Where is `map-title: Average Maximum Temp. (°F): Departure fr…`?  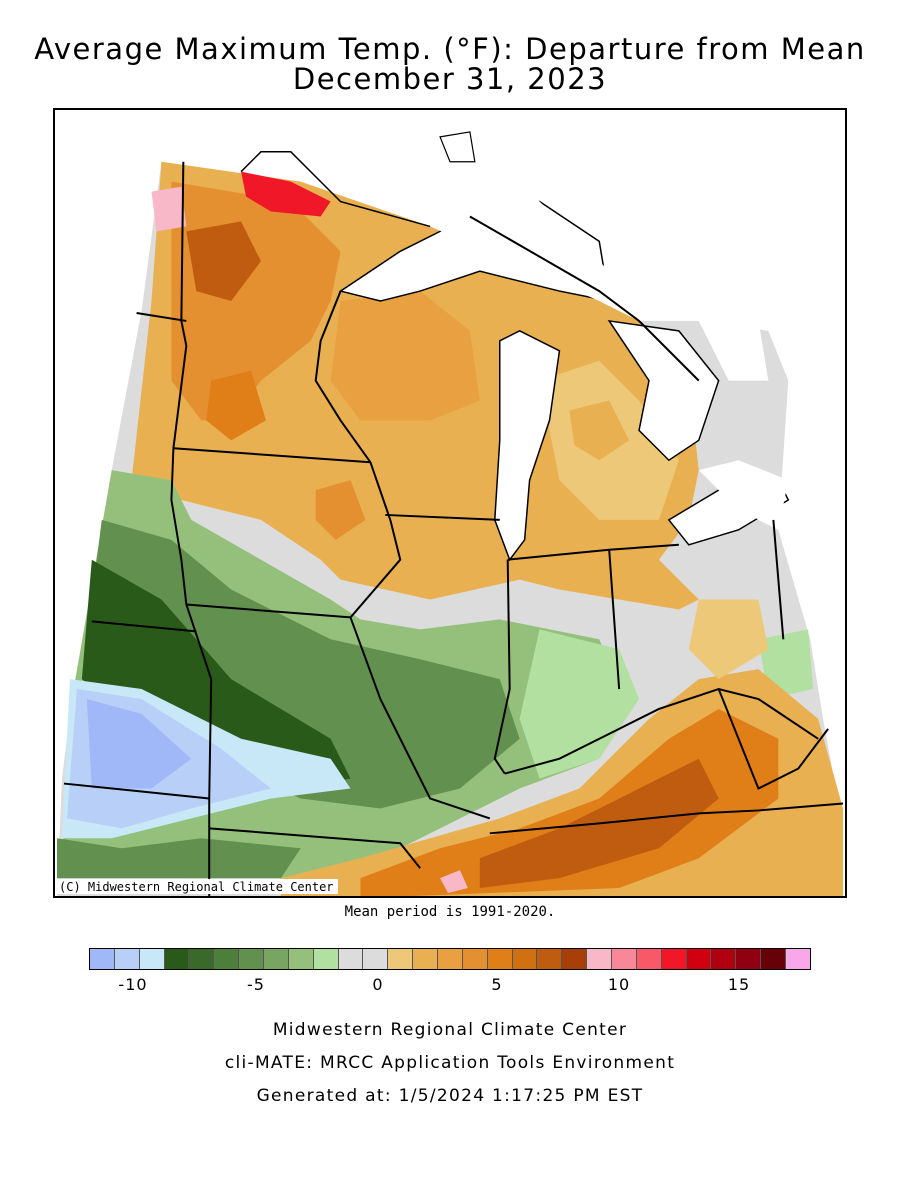
map-title: Average Maximum Temp. (°F): Departure fr… is located at coordinates (450, 49).